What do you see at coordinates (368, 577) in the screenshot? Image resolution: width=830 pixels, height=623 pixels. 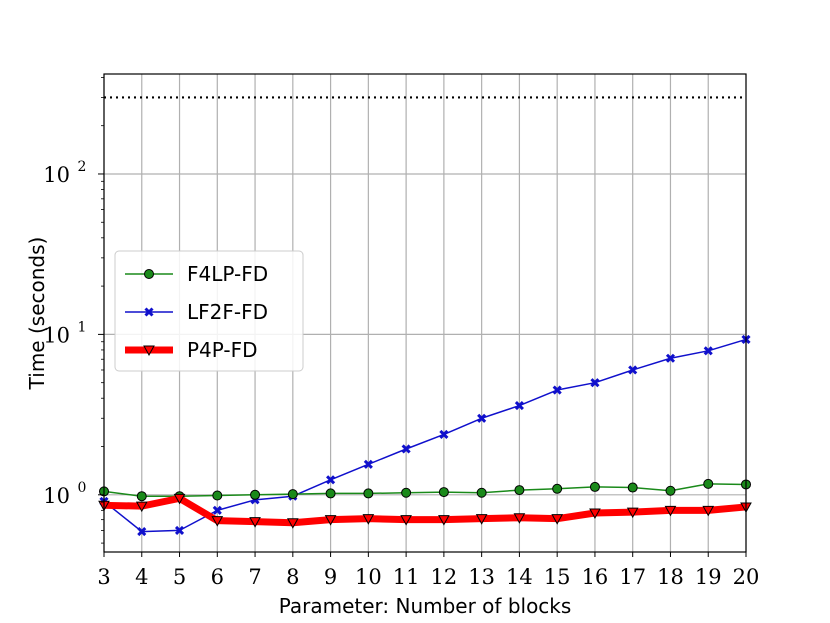 I see `x-tick-label-7: 10` at bounding box center [368, 577].